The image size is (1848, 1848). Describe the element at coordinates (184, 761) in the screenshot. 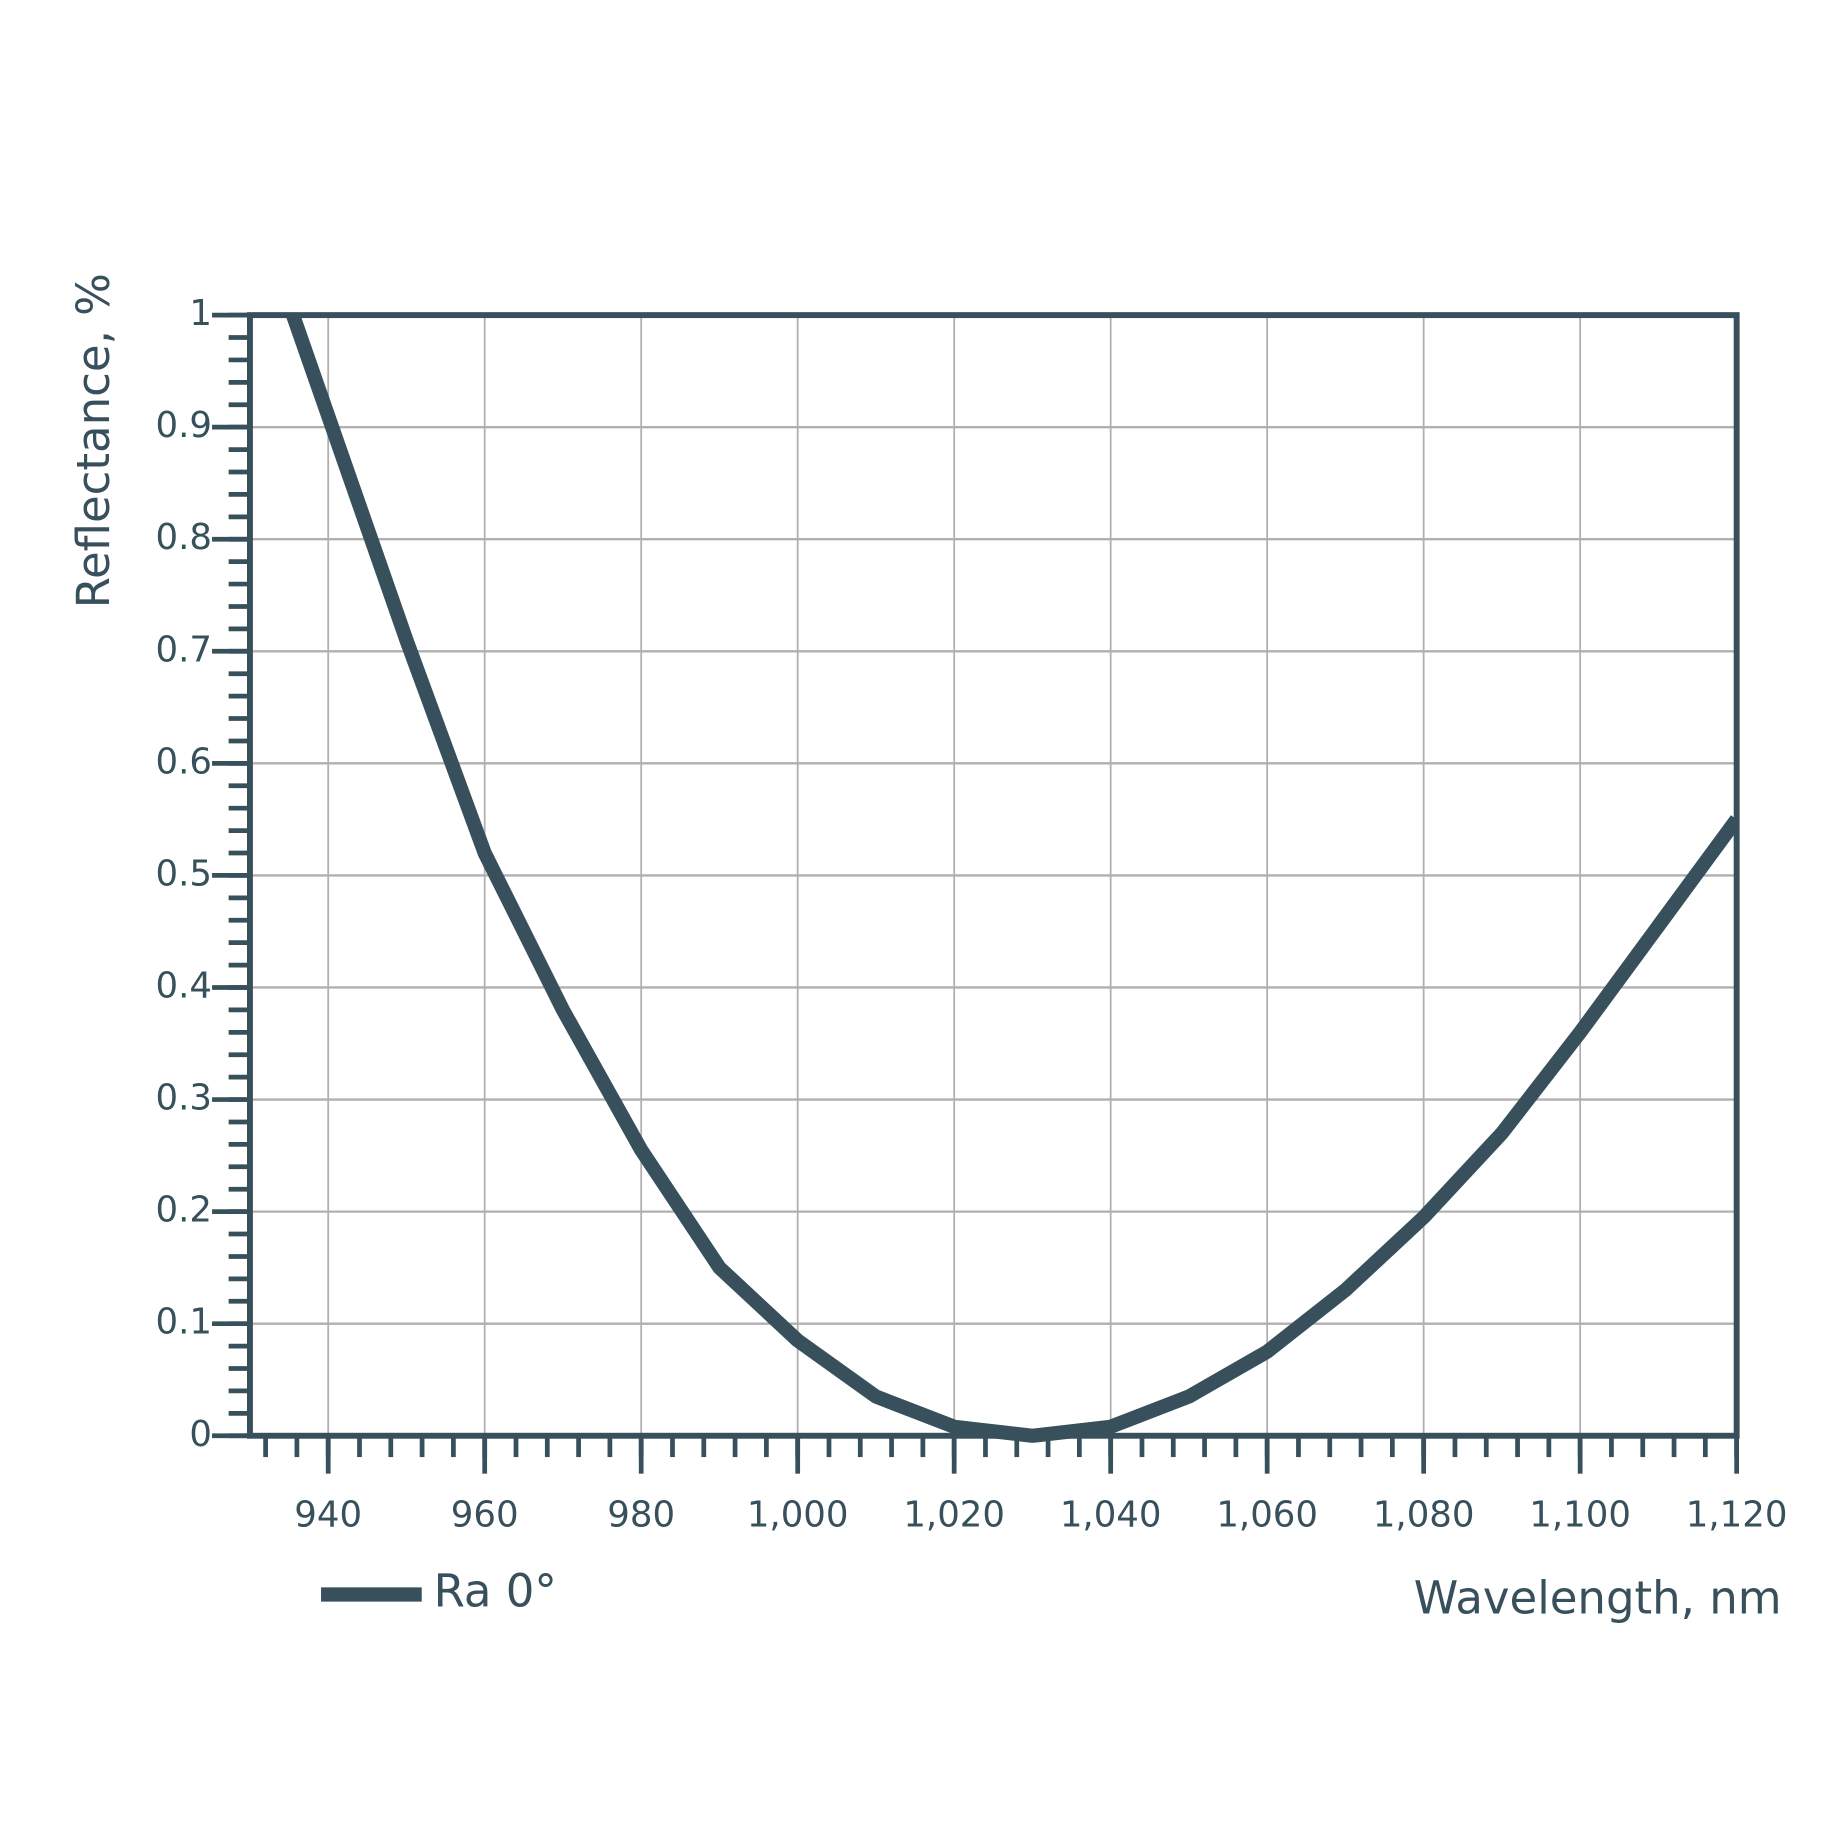

I see `y-tick-label: 0.6` at that location.